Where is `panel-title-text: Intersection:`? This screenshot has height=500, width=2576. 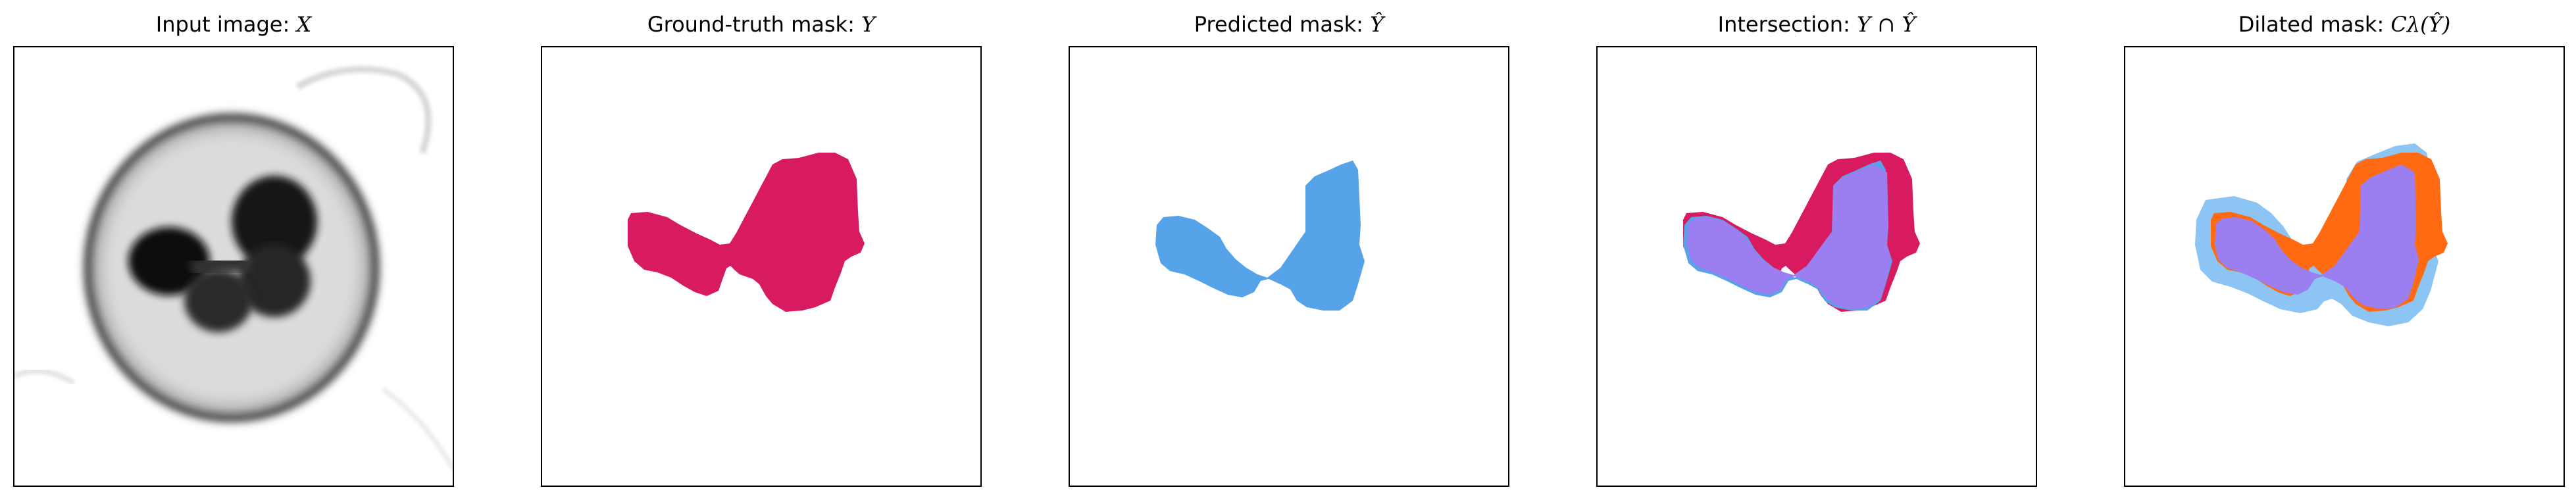 panel-title-text: Intersection: is located at coordinates (1787, 25).